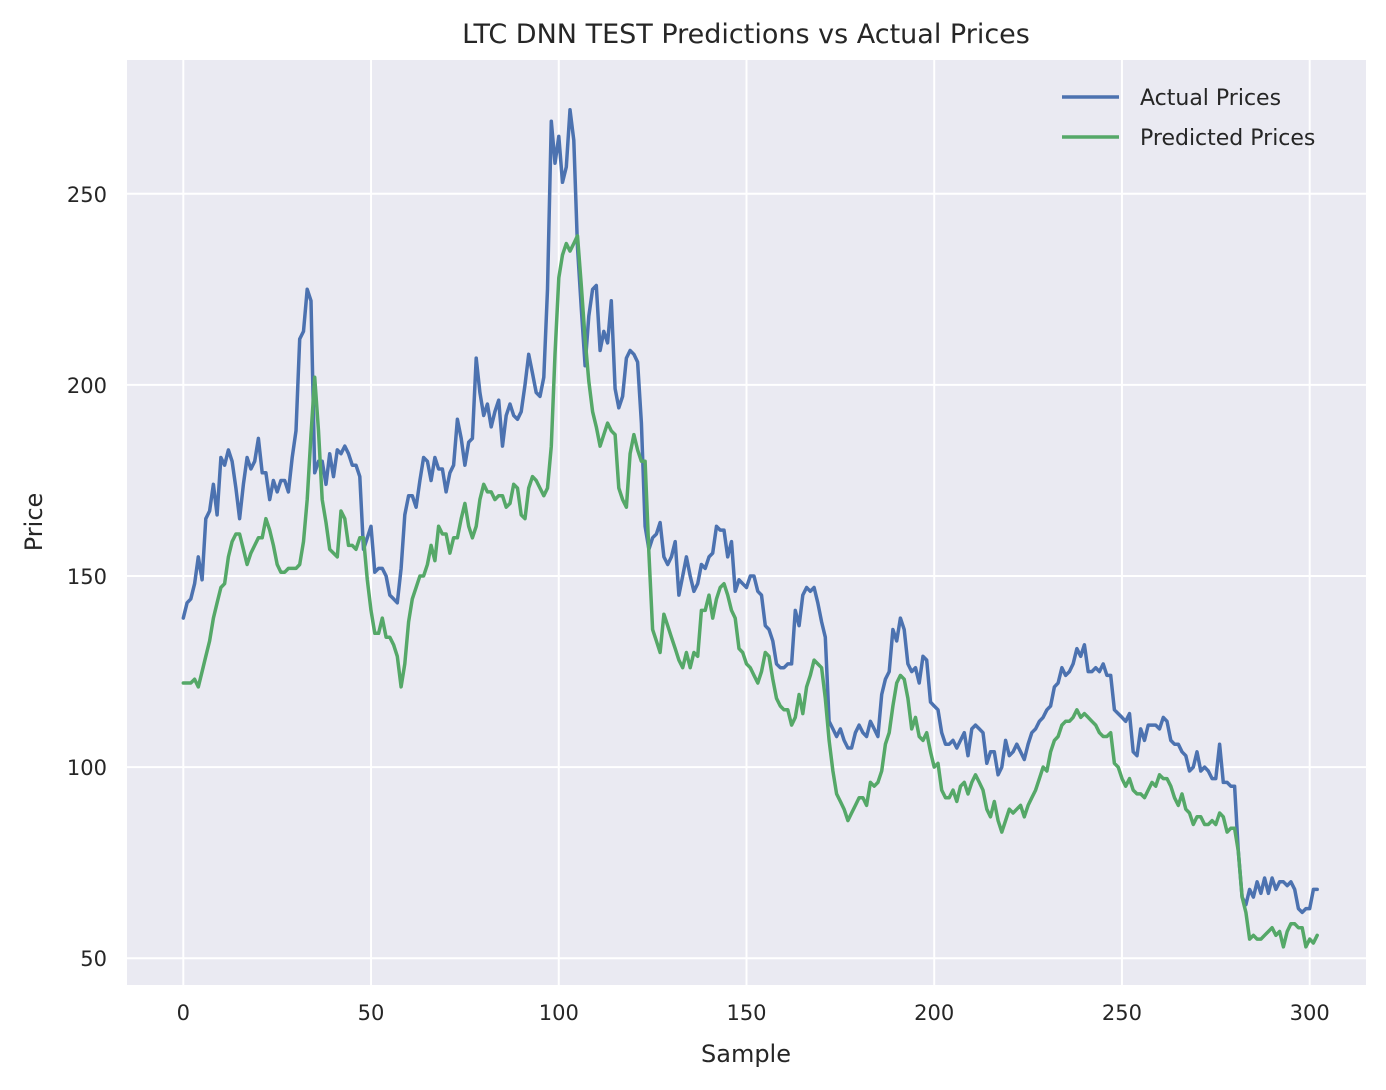  I want to click on y-tick-label: 250, so click(87, 195).